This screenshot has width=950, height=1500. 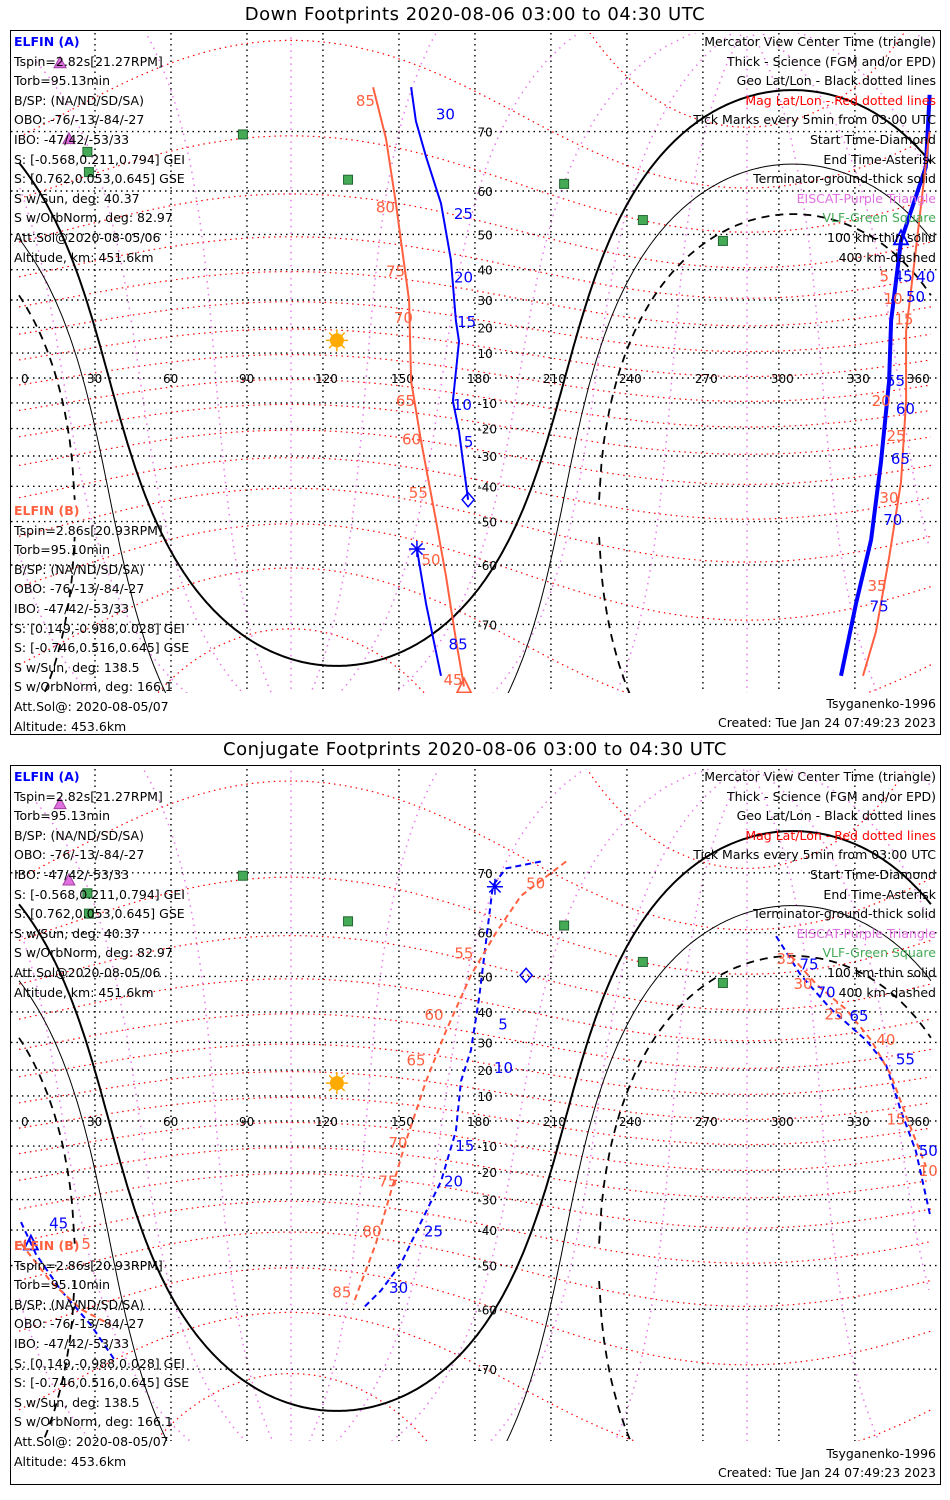 I want to click on view-center-triangle-icon, so click(x=464, y=684).